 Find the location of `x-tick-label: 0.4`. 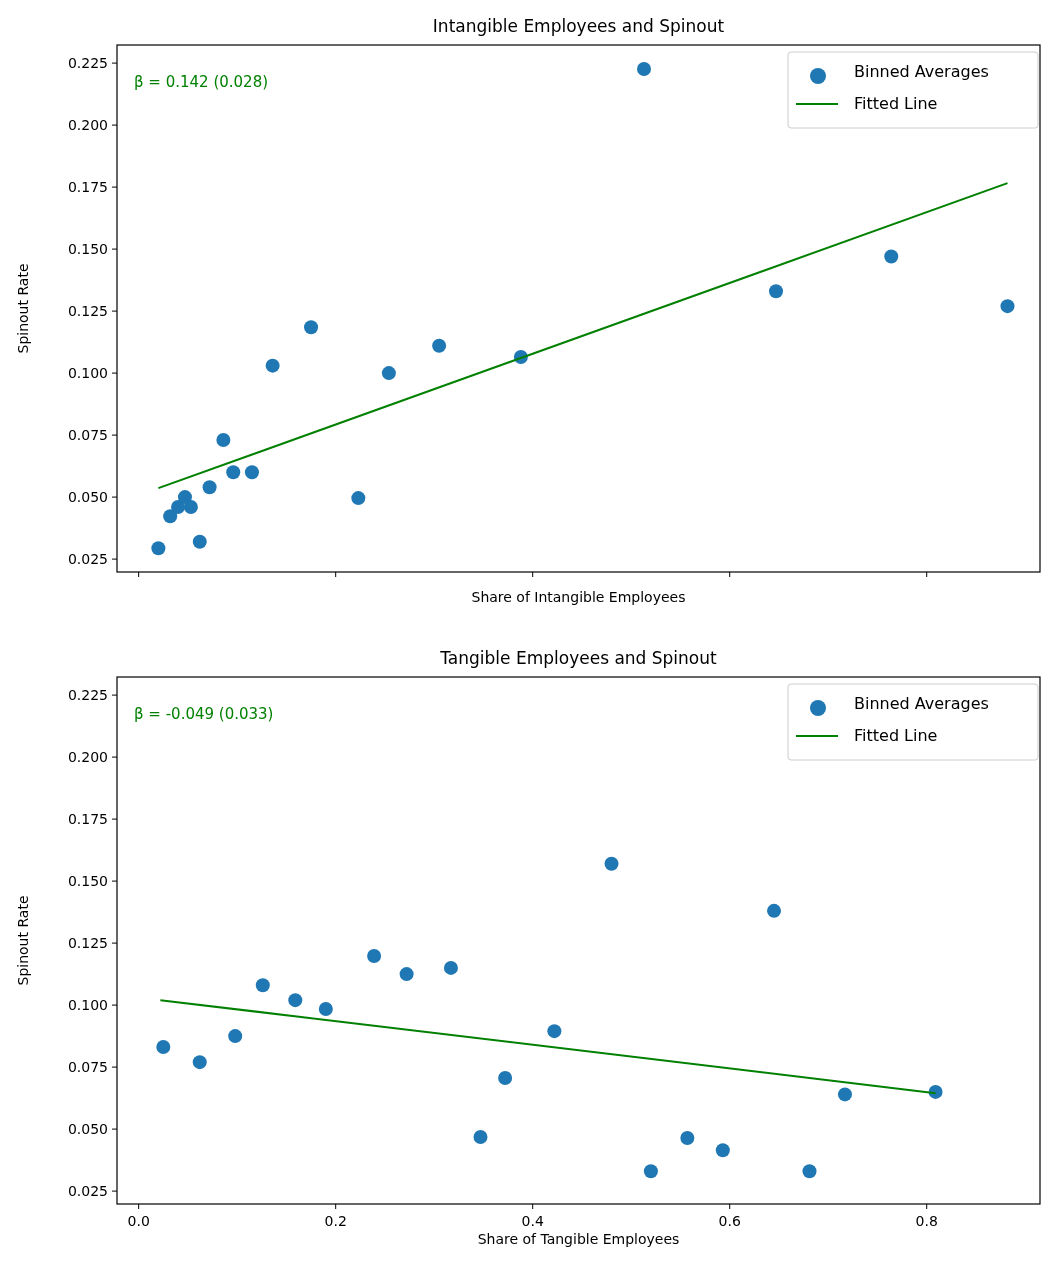

x-tick-label: 0.4 is located at coordinates (532, 1221).